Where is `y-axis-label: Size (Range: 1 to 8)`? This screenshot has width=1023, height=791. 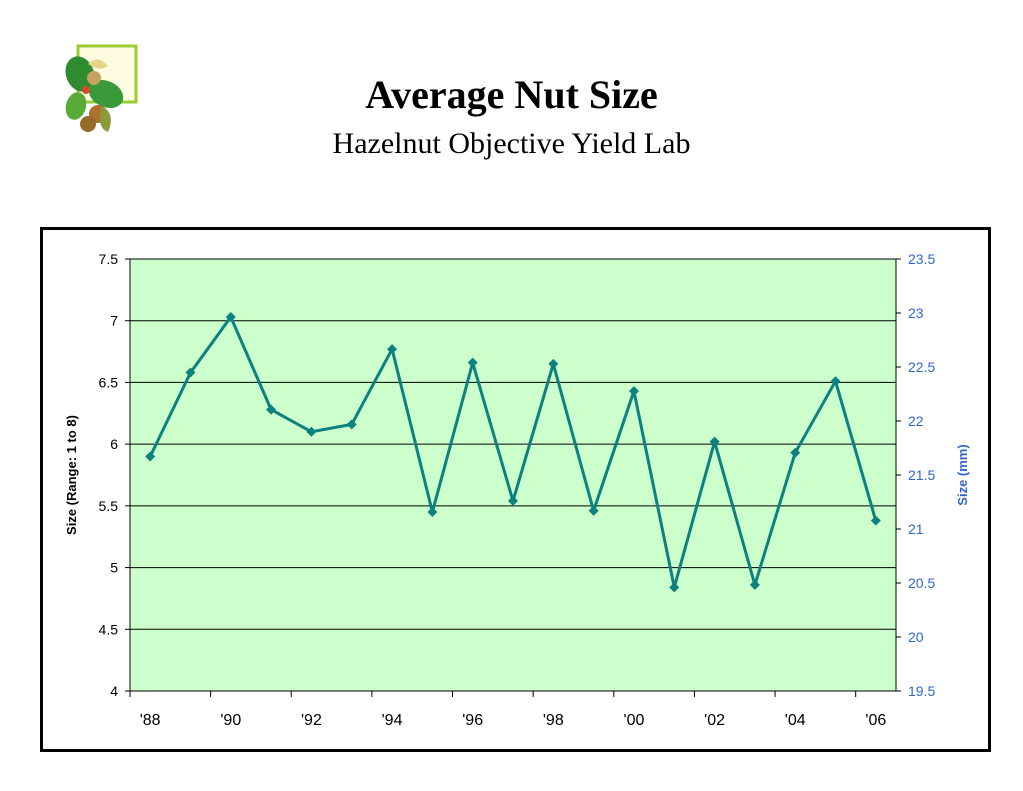
y-axis-label: Size (Range: 1 to 8) is located at coordinates (71, 475).